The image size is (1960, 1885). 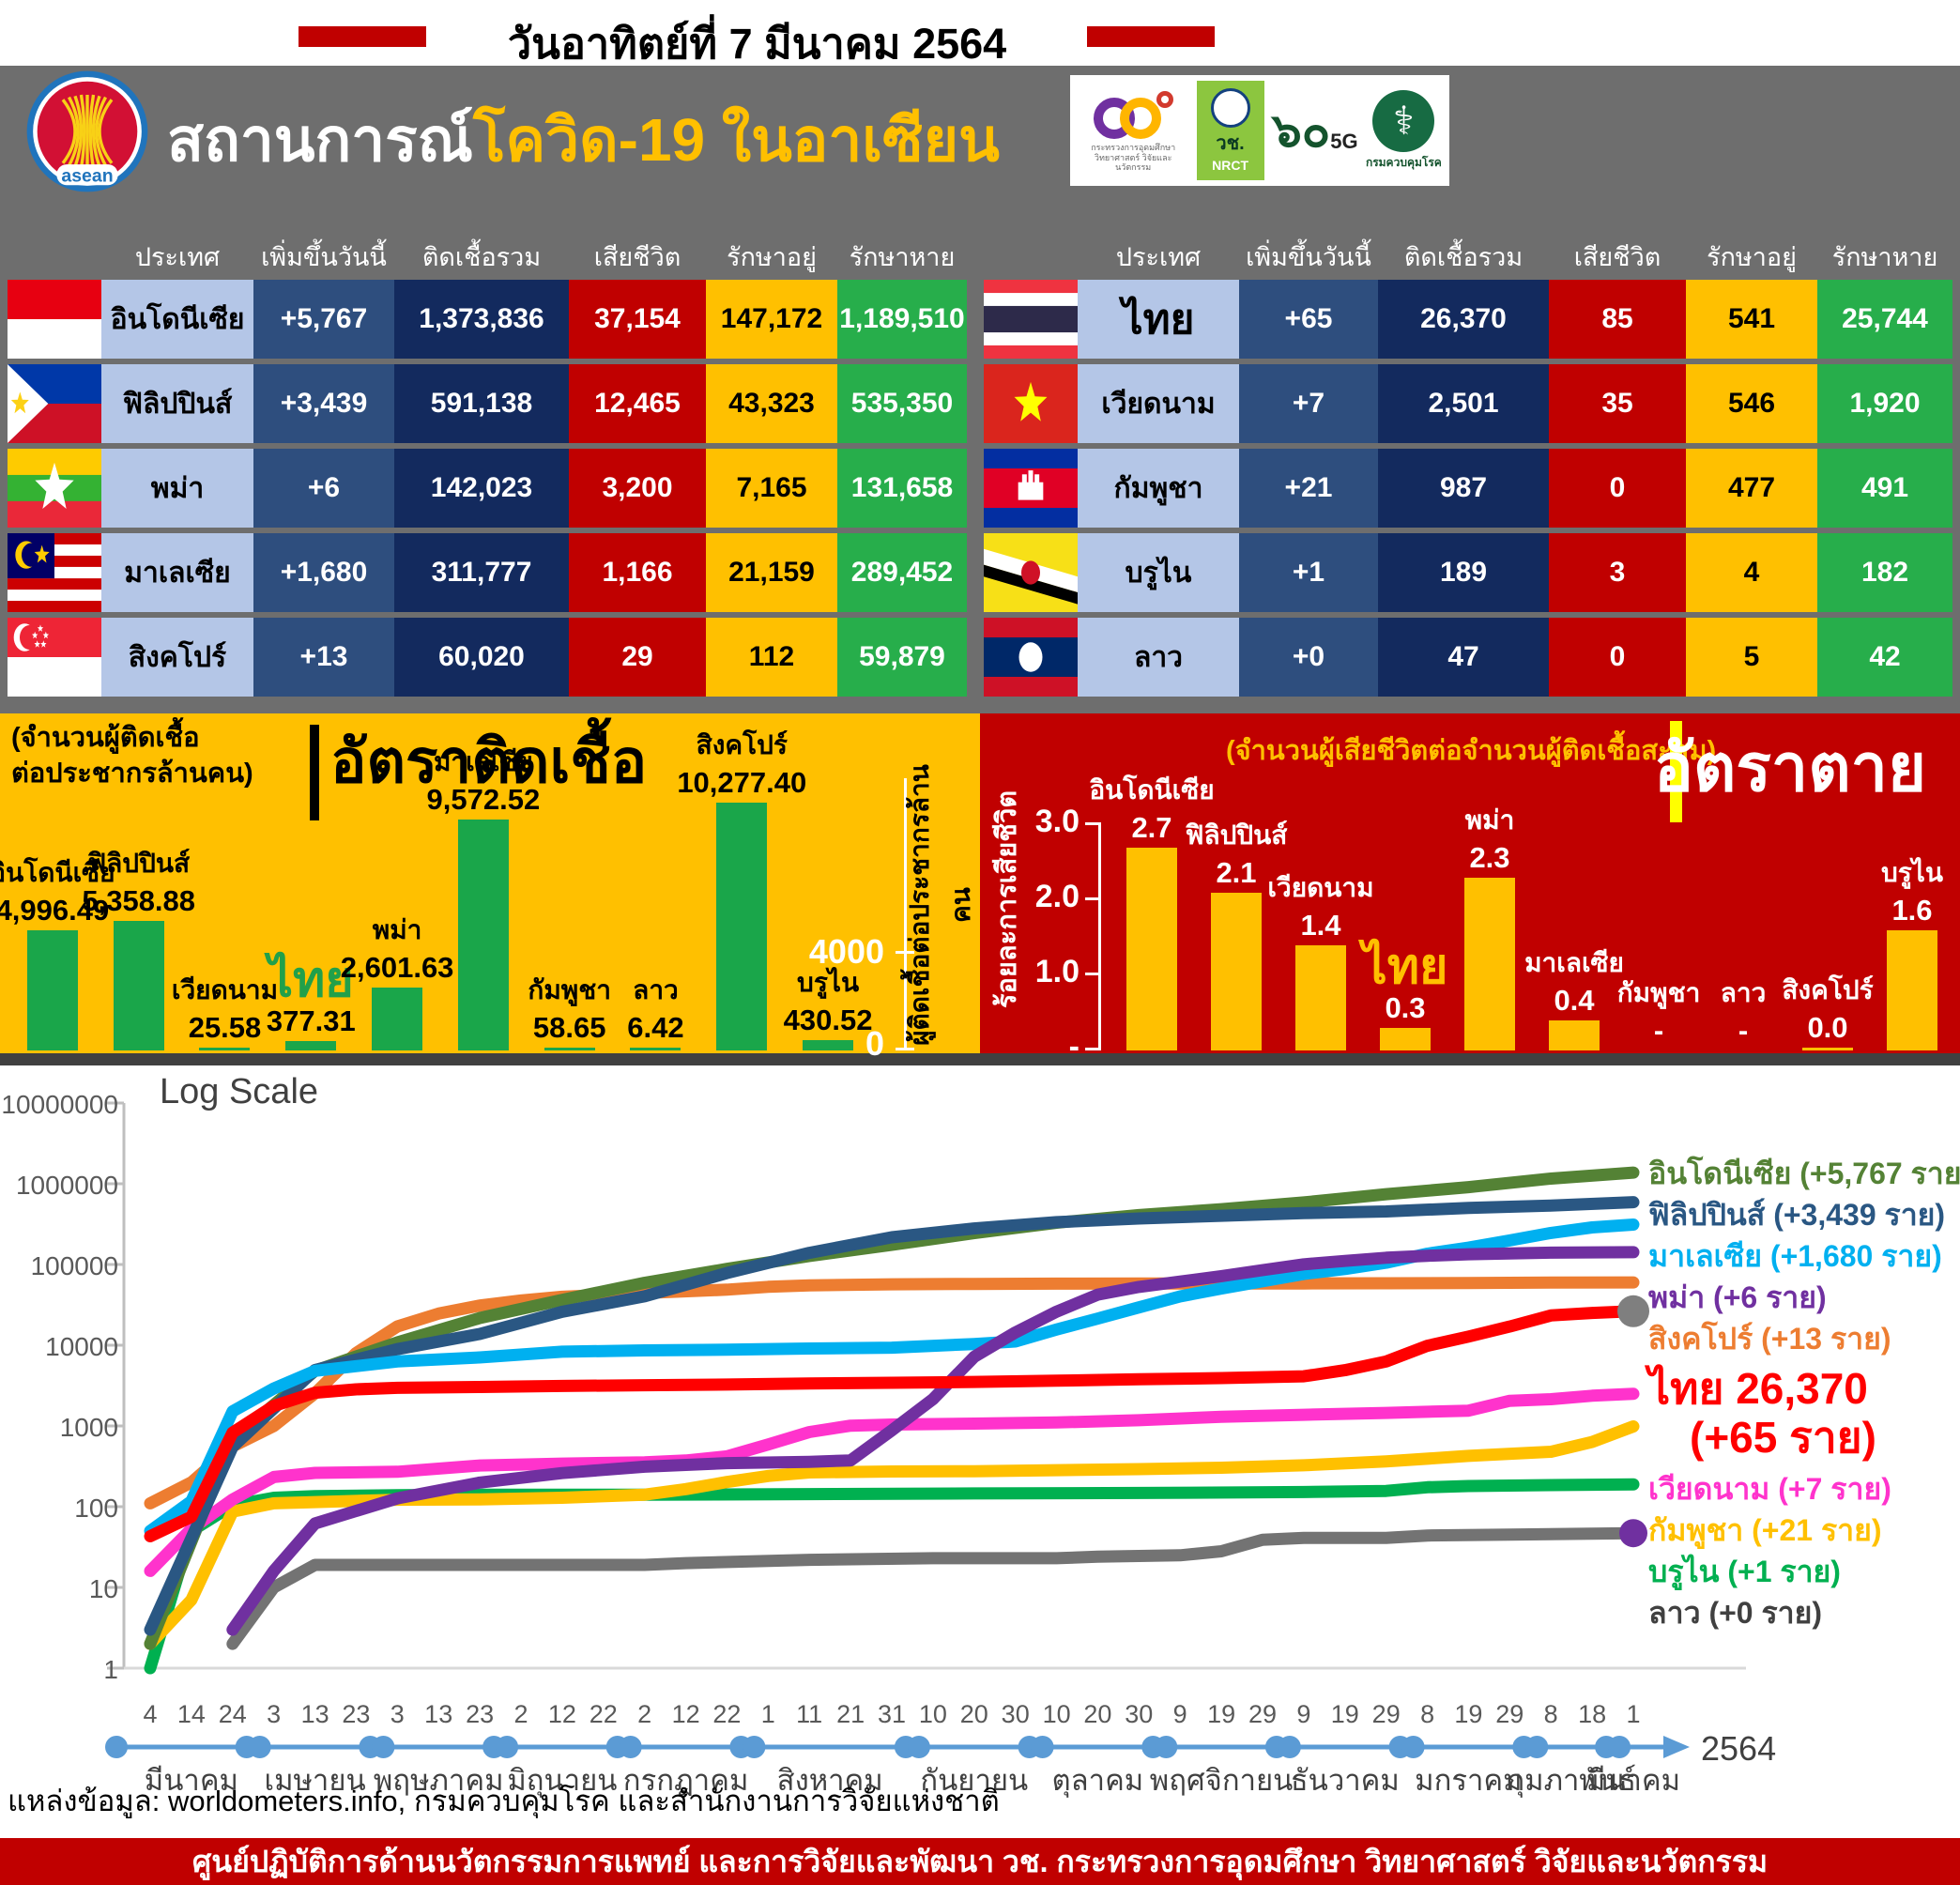 I want to click on total-cases-cell: 142,023, so click(x=481, y=488).